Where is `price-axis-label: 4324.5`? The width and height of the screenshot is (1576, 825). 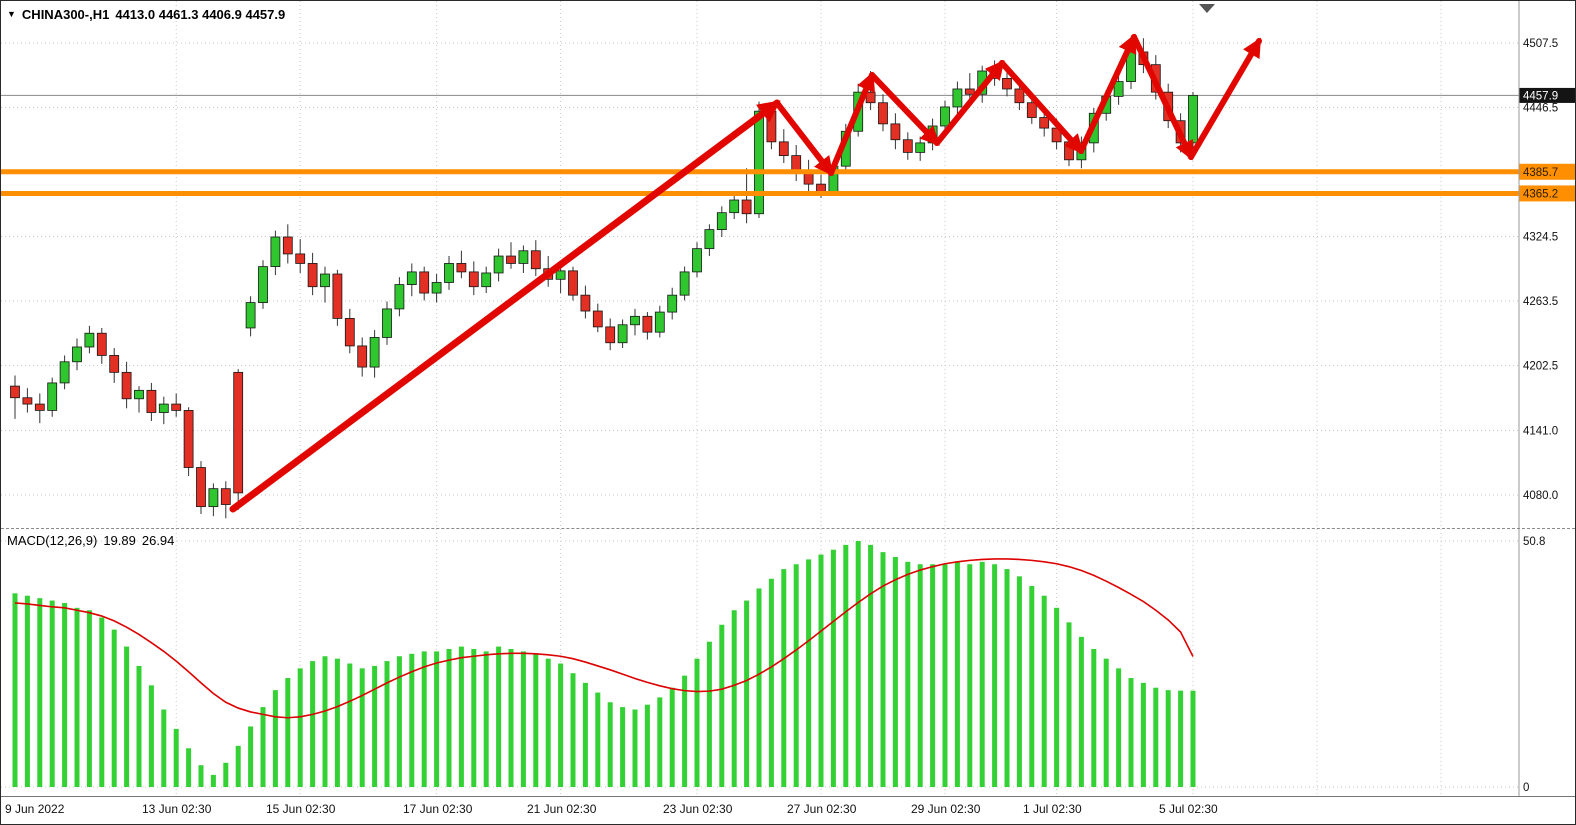
price-axis-label: 4324.5 is located at coordinates (1540, 237).